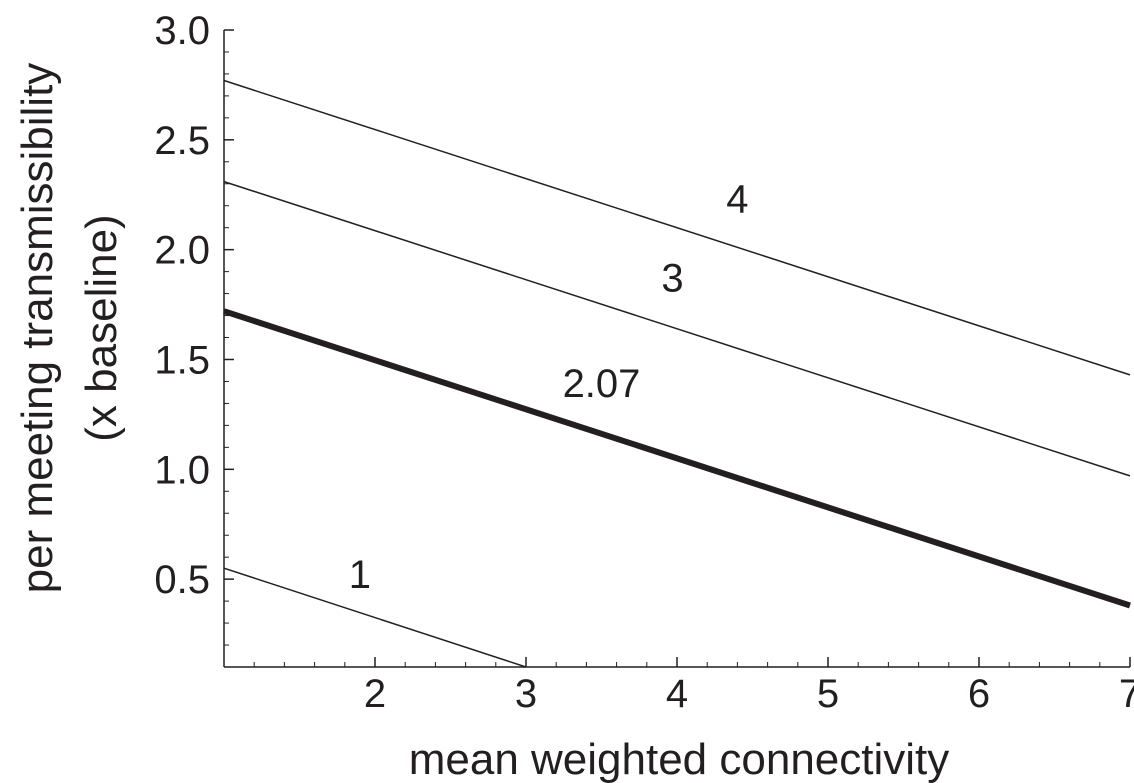 This screenshot has height=783, width=1134. Describe the element at coordinates (182, 31) in the screenshot. I see `y-tick-label: 3.0` at that location.